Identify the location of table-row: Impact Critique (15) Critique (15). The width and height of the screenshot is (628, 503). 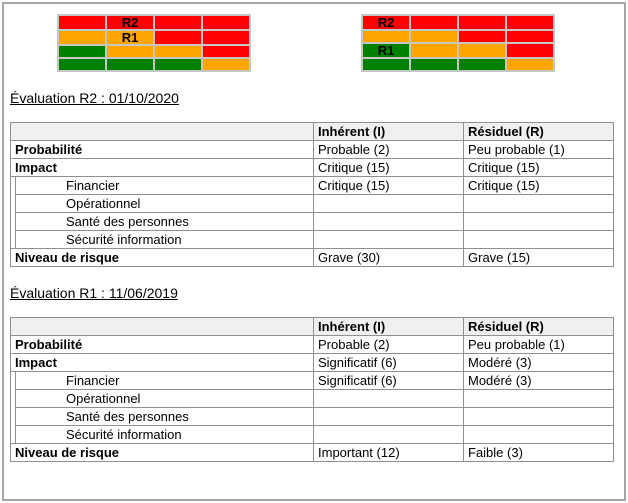
(312, 167).